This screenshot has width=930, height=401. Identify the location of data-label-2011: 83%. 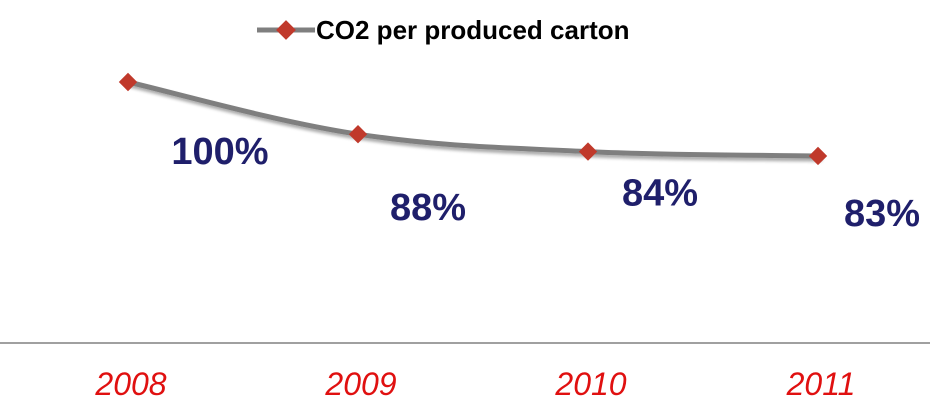
(882, 214).